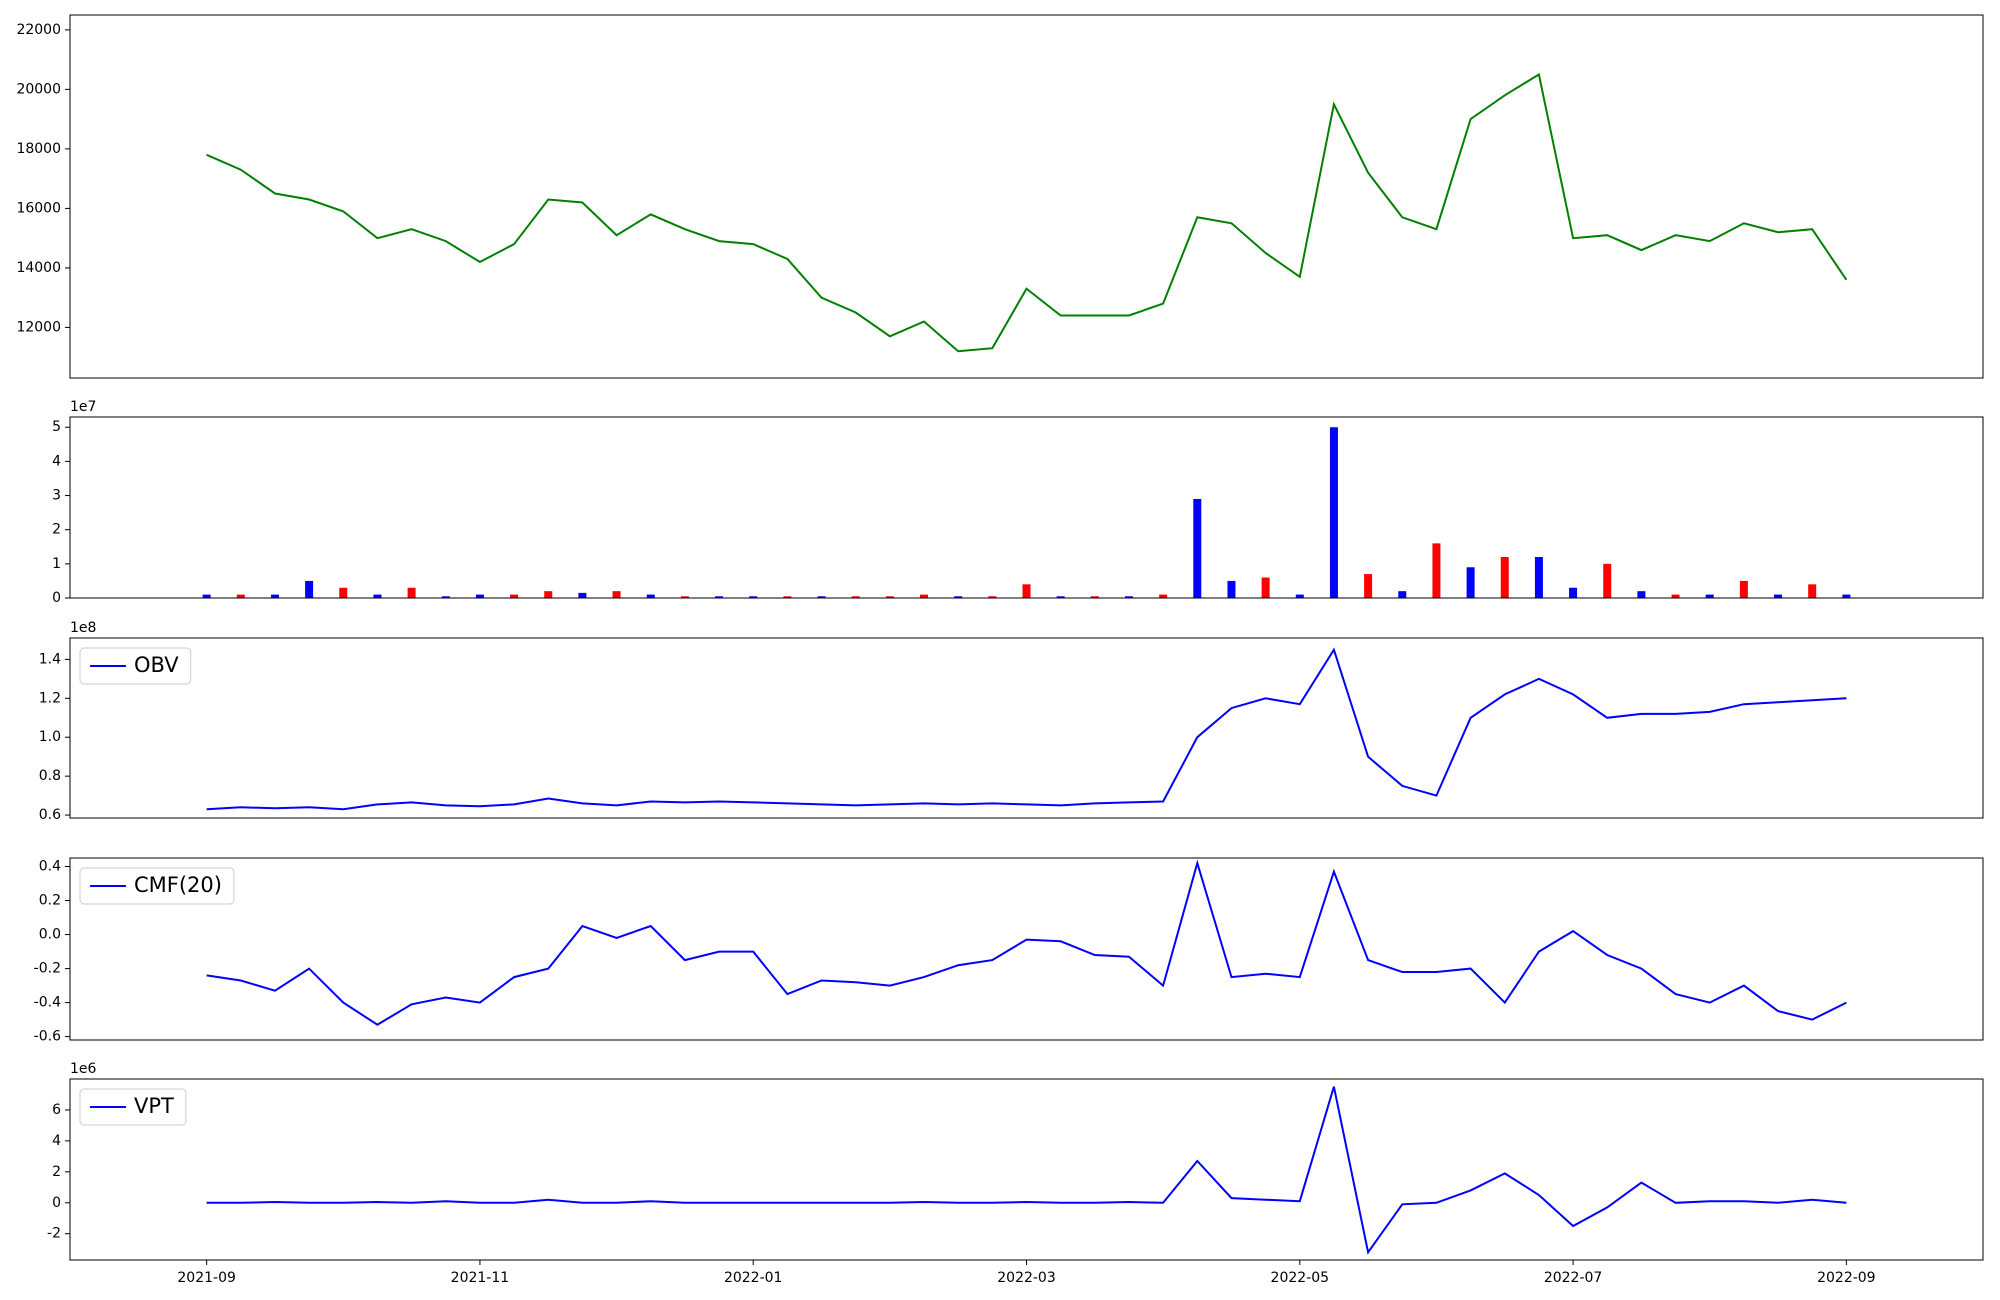 This screenshot has width=2000, height=1300. I want to click on y-tick-label: 16000, so click(38, 208).